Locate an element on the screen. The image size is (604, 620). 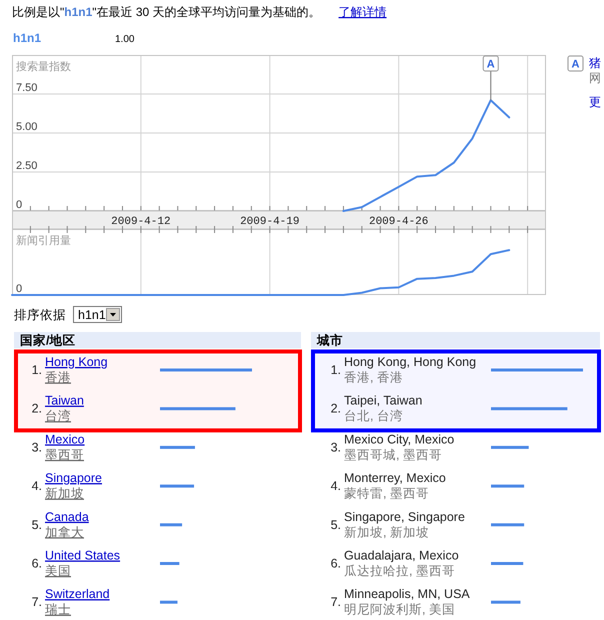
text: 1.00 is located at coordinates (125, 39).